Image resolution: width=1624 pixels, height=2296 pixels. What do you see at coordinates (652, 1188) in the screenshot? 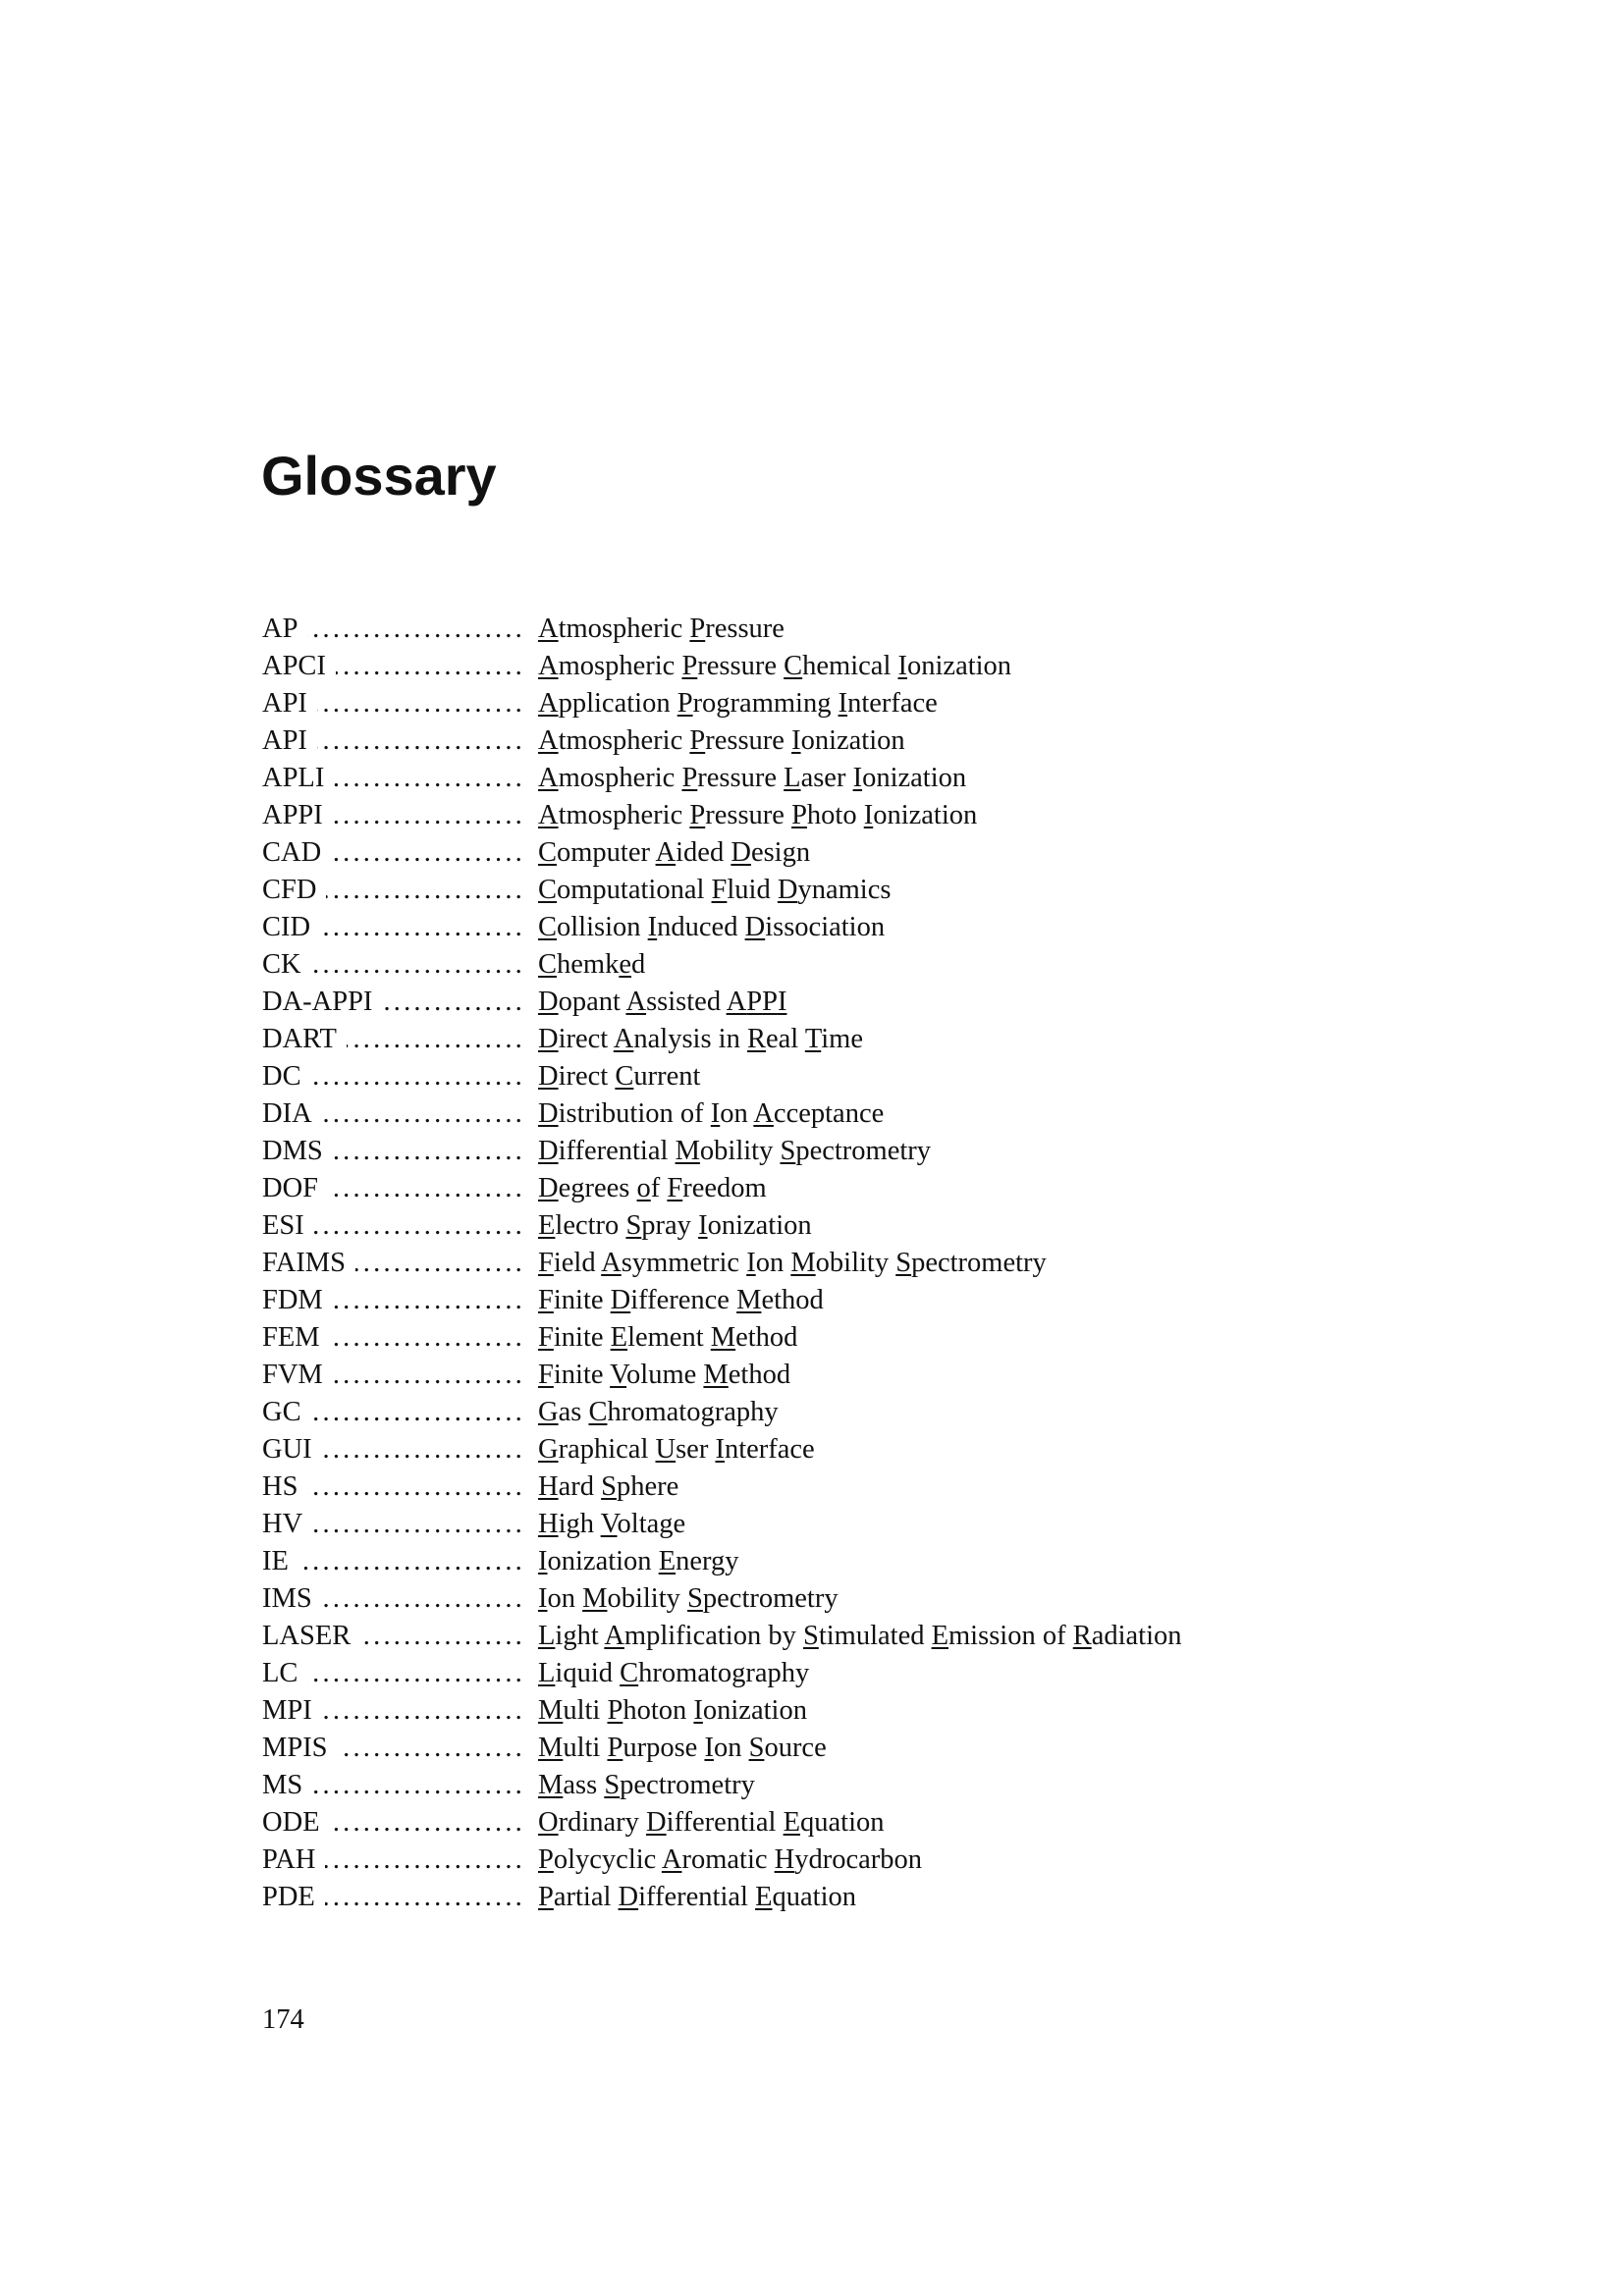
I see `glossary-definition: Degrees of Freedom` at bounding box center [652, 1188].